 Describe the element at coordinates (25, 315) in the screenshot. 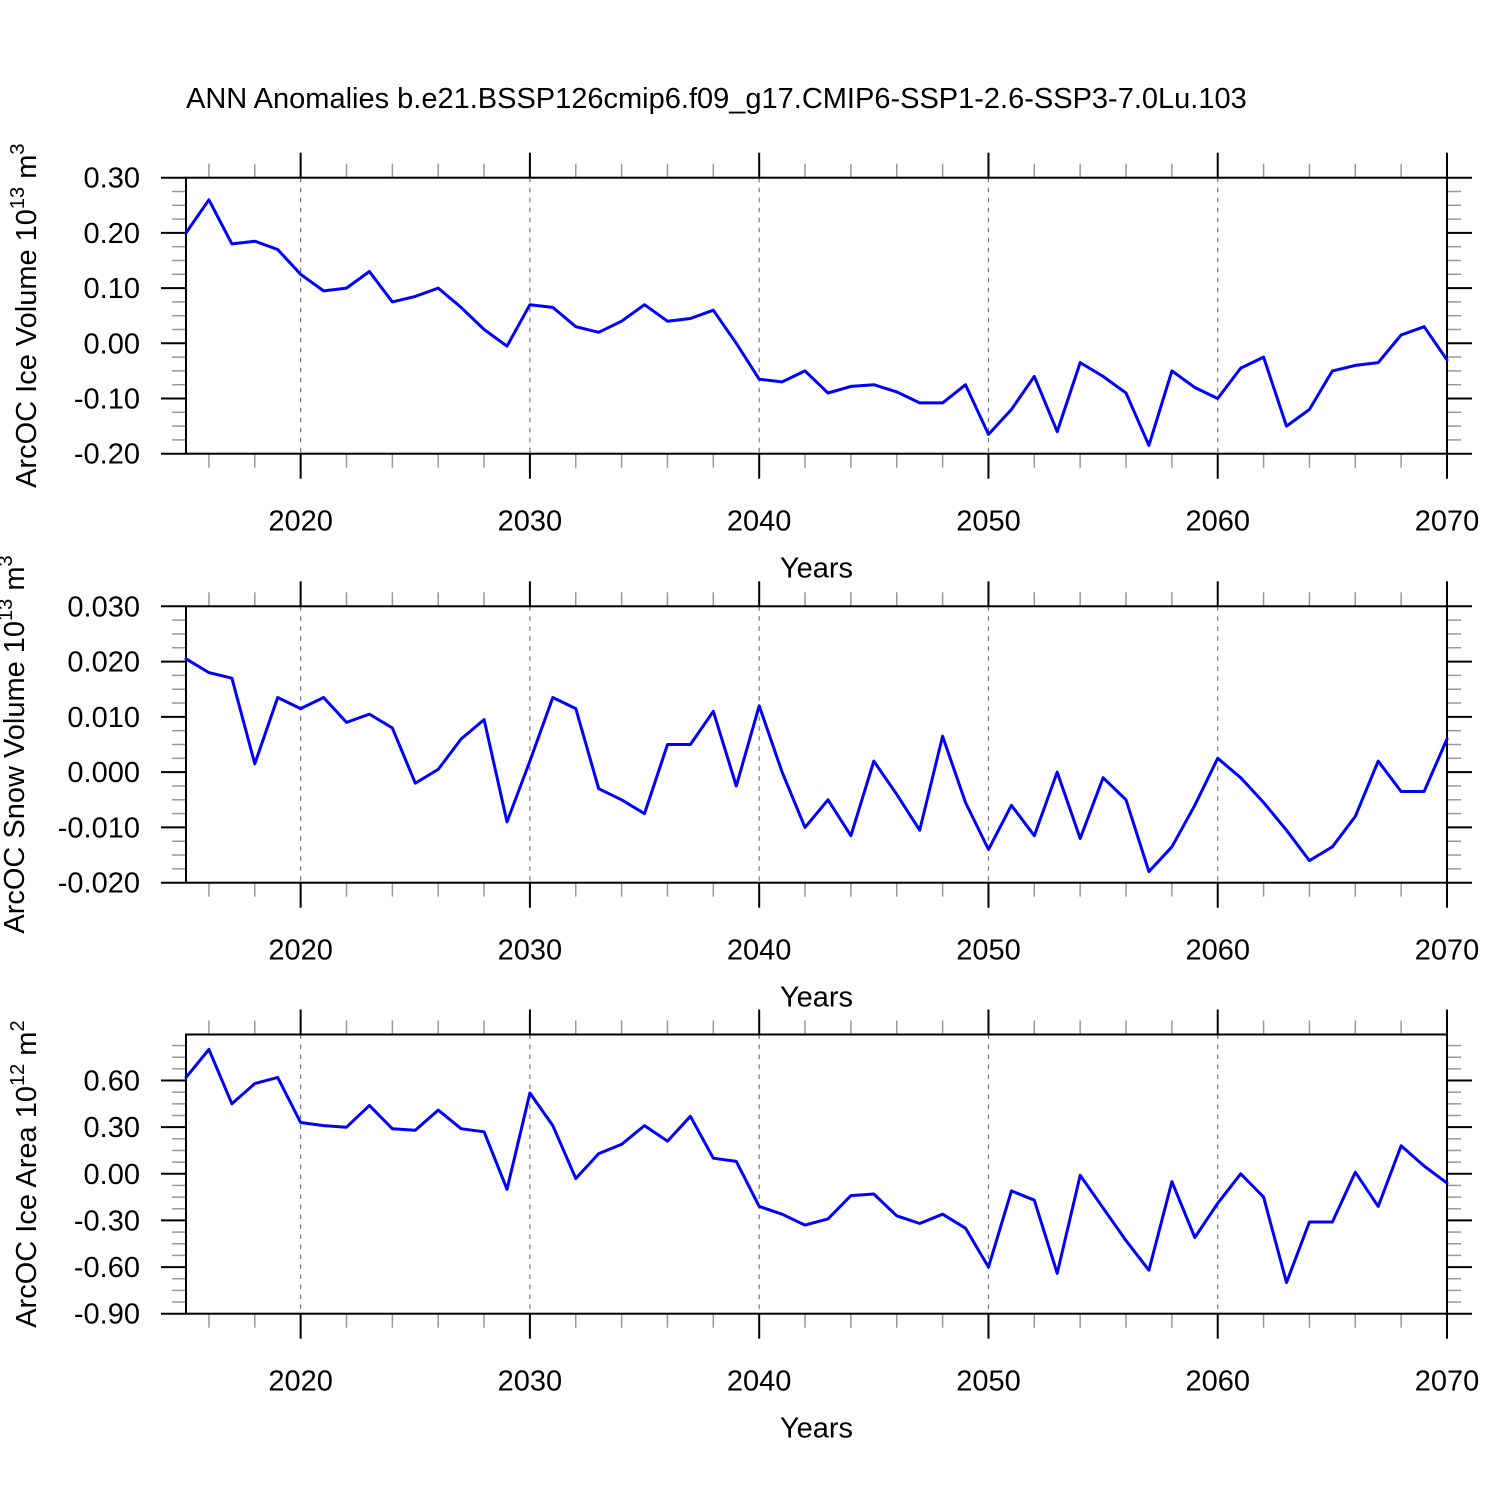

I see `y-axis-title-ice-volume: ArcOC Ice Volume 1013 m3` at that location.